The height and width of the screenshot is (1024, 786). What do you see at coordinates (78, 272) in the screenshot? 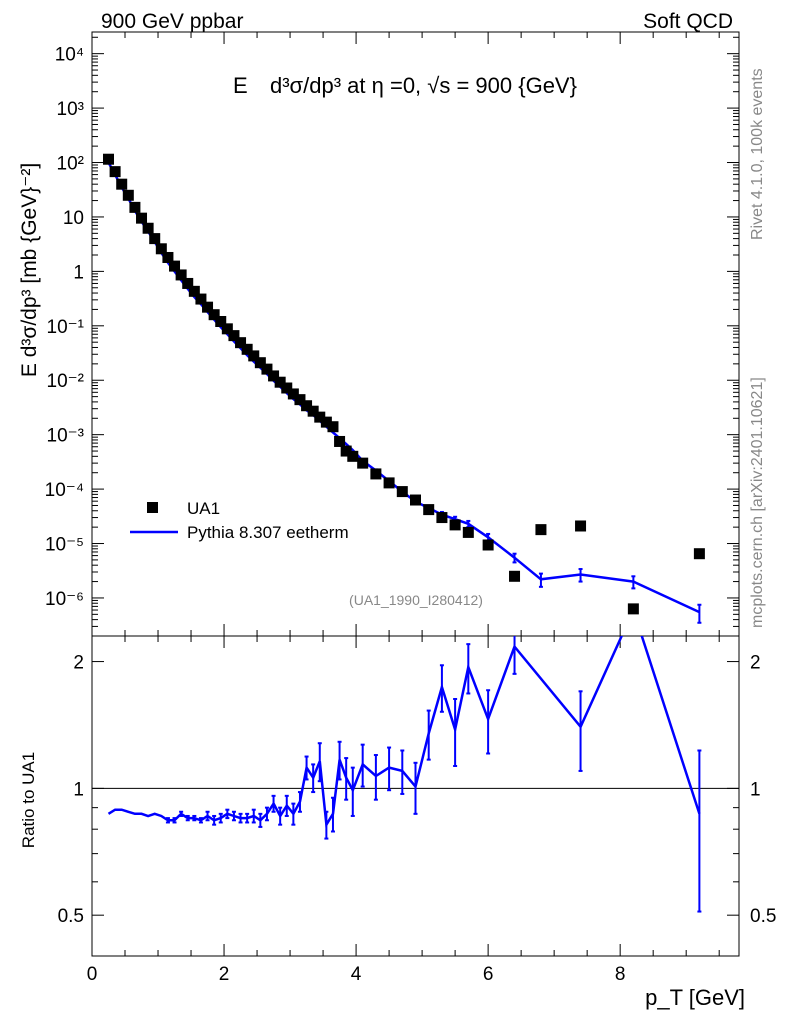
I see `top-y-tick-label: 1` at bounding box center [78, 272].